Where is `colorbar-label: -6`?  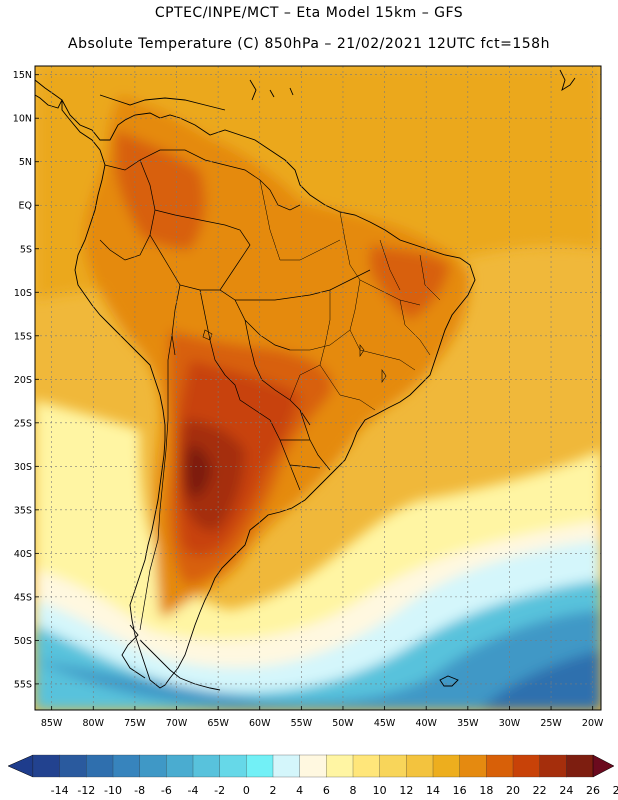 colorbar-label: -6 is located at coordinates (166, 790).